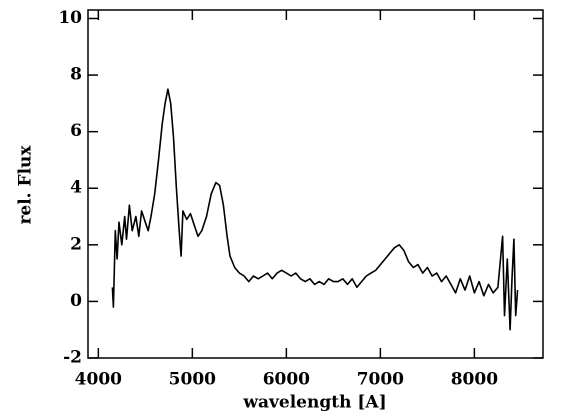  Describe the element at coordinates (286, 380) in the screenshot. I see `x-tick-label: 6000` at that location.